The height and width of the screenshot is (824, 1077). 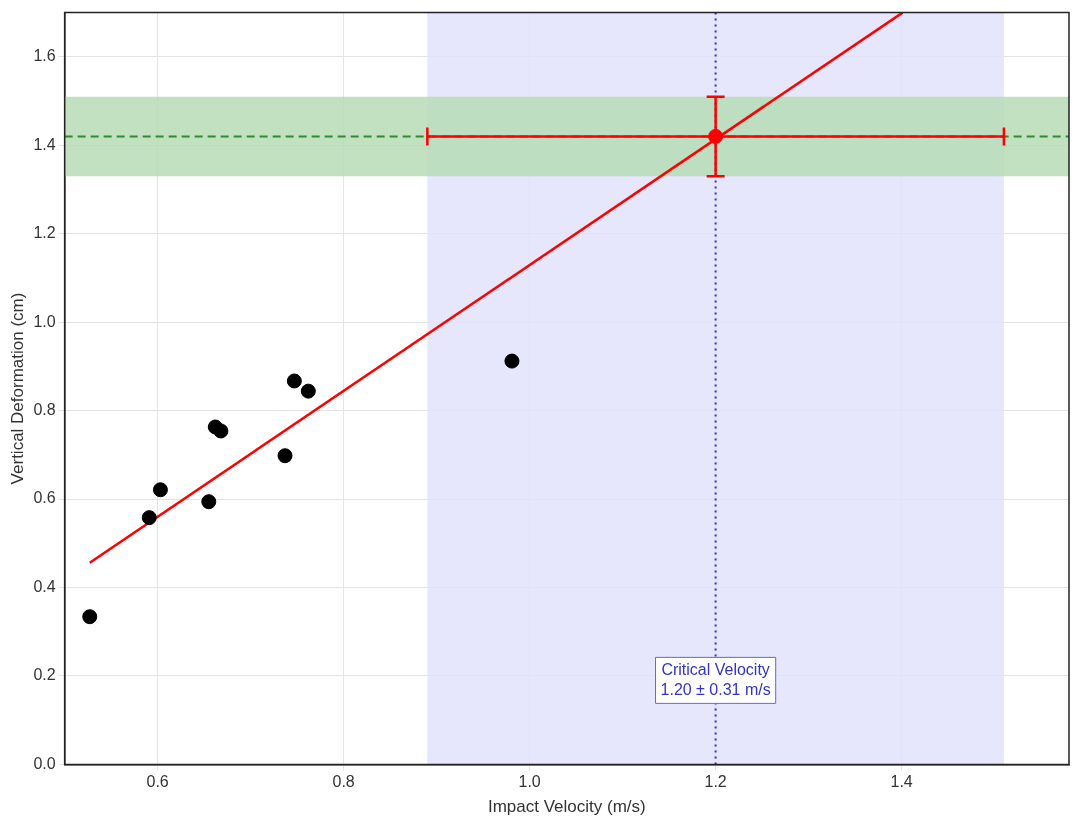 What do you see at coordinates (44, 233) in the screenshot?
I see `y-tick-label: 1.2` at bounding box center [44, 233].